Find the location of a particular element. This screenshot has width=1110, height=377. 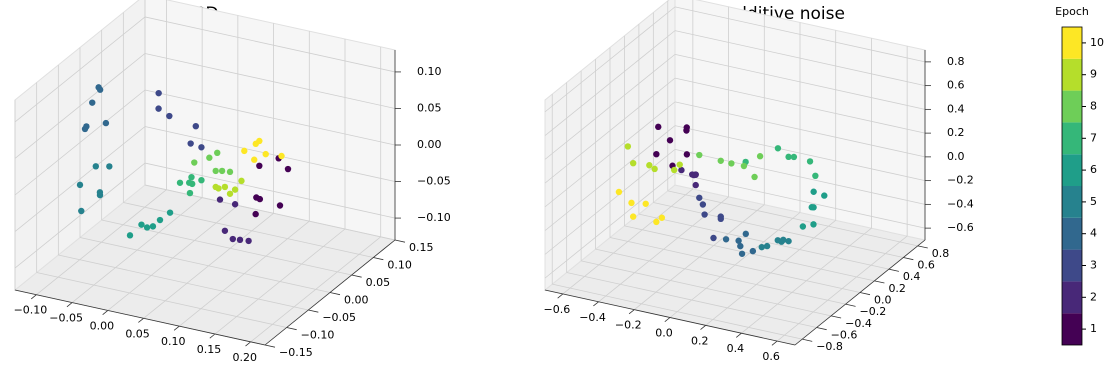

colorbar-tick-label: 6 is located at coordinates (1093, 169).